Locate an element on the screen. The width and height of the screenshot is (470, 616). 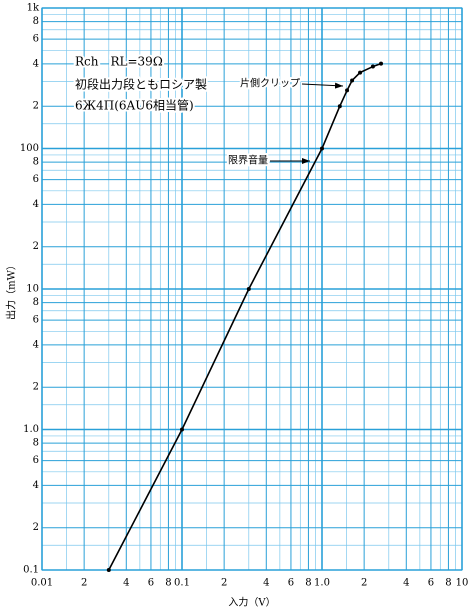
x-tick-label: 0.1 is located at coordinates (182, 583).